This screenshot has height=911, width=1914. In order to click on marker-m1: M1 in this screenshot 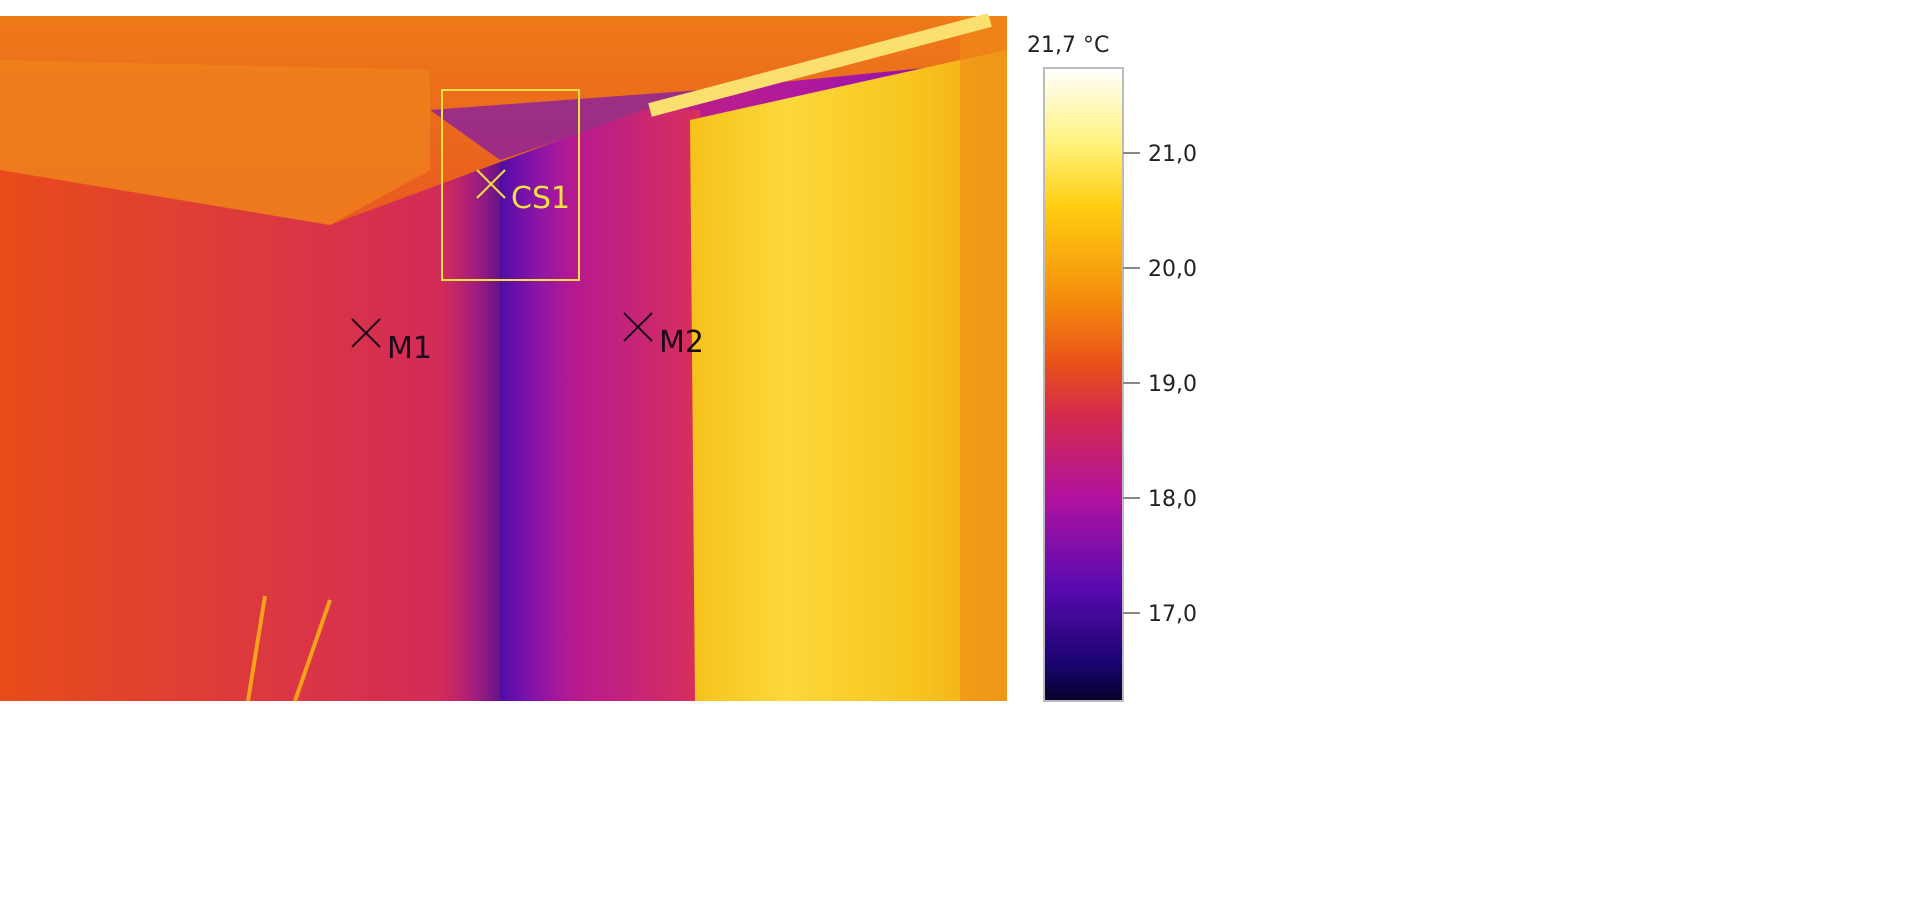, I will do `click(391, 342)`.